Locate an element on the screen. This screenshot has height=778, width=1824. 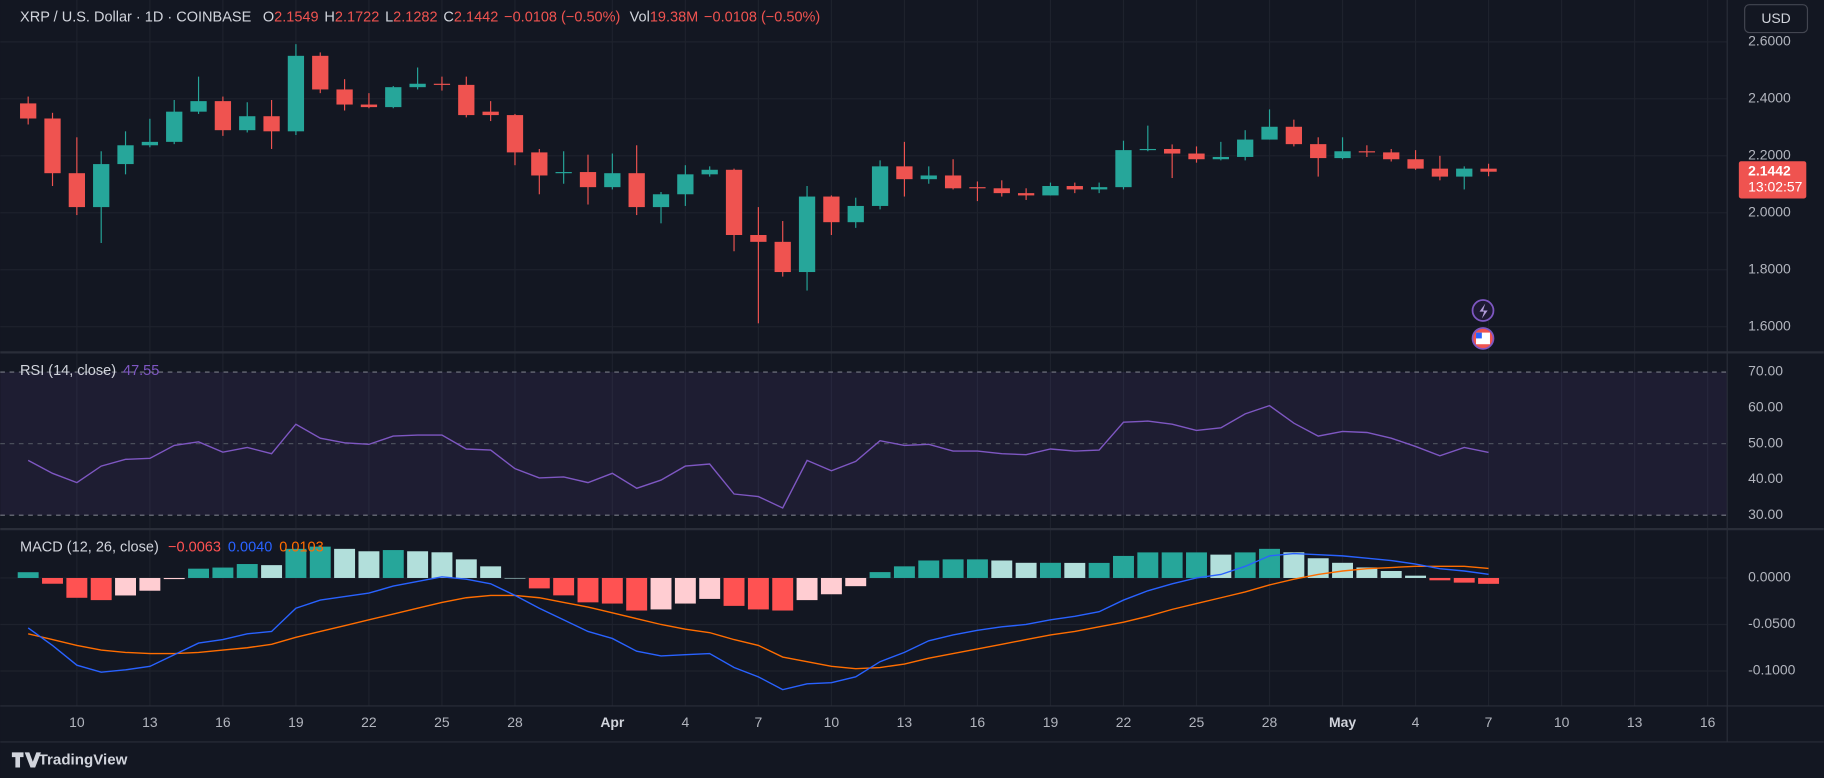
macd-title: MACD (12, 26, close) is located at coordinates (89, 548).